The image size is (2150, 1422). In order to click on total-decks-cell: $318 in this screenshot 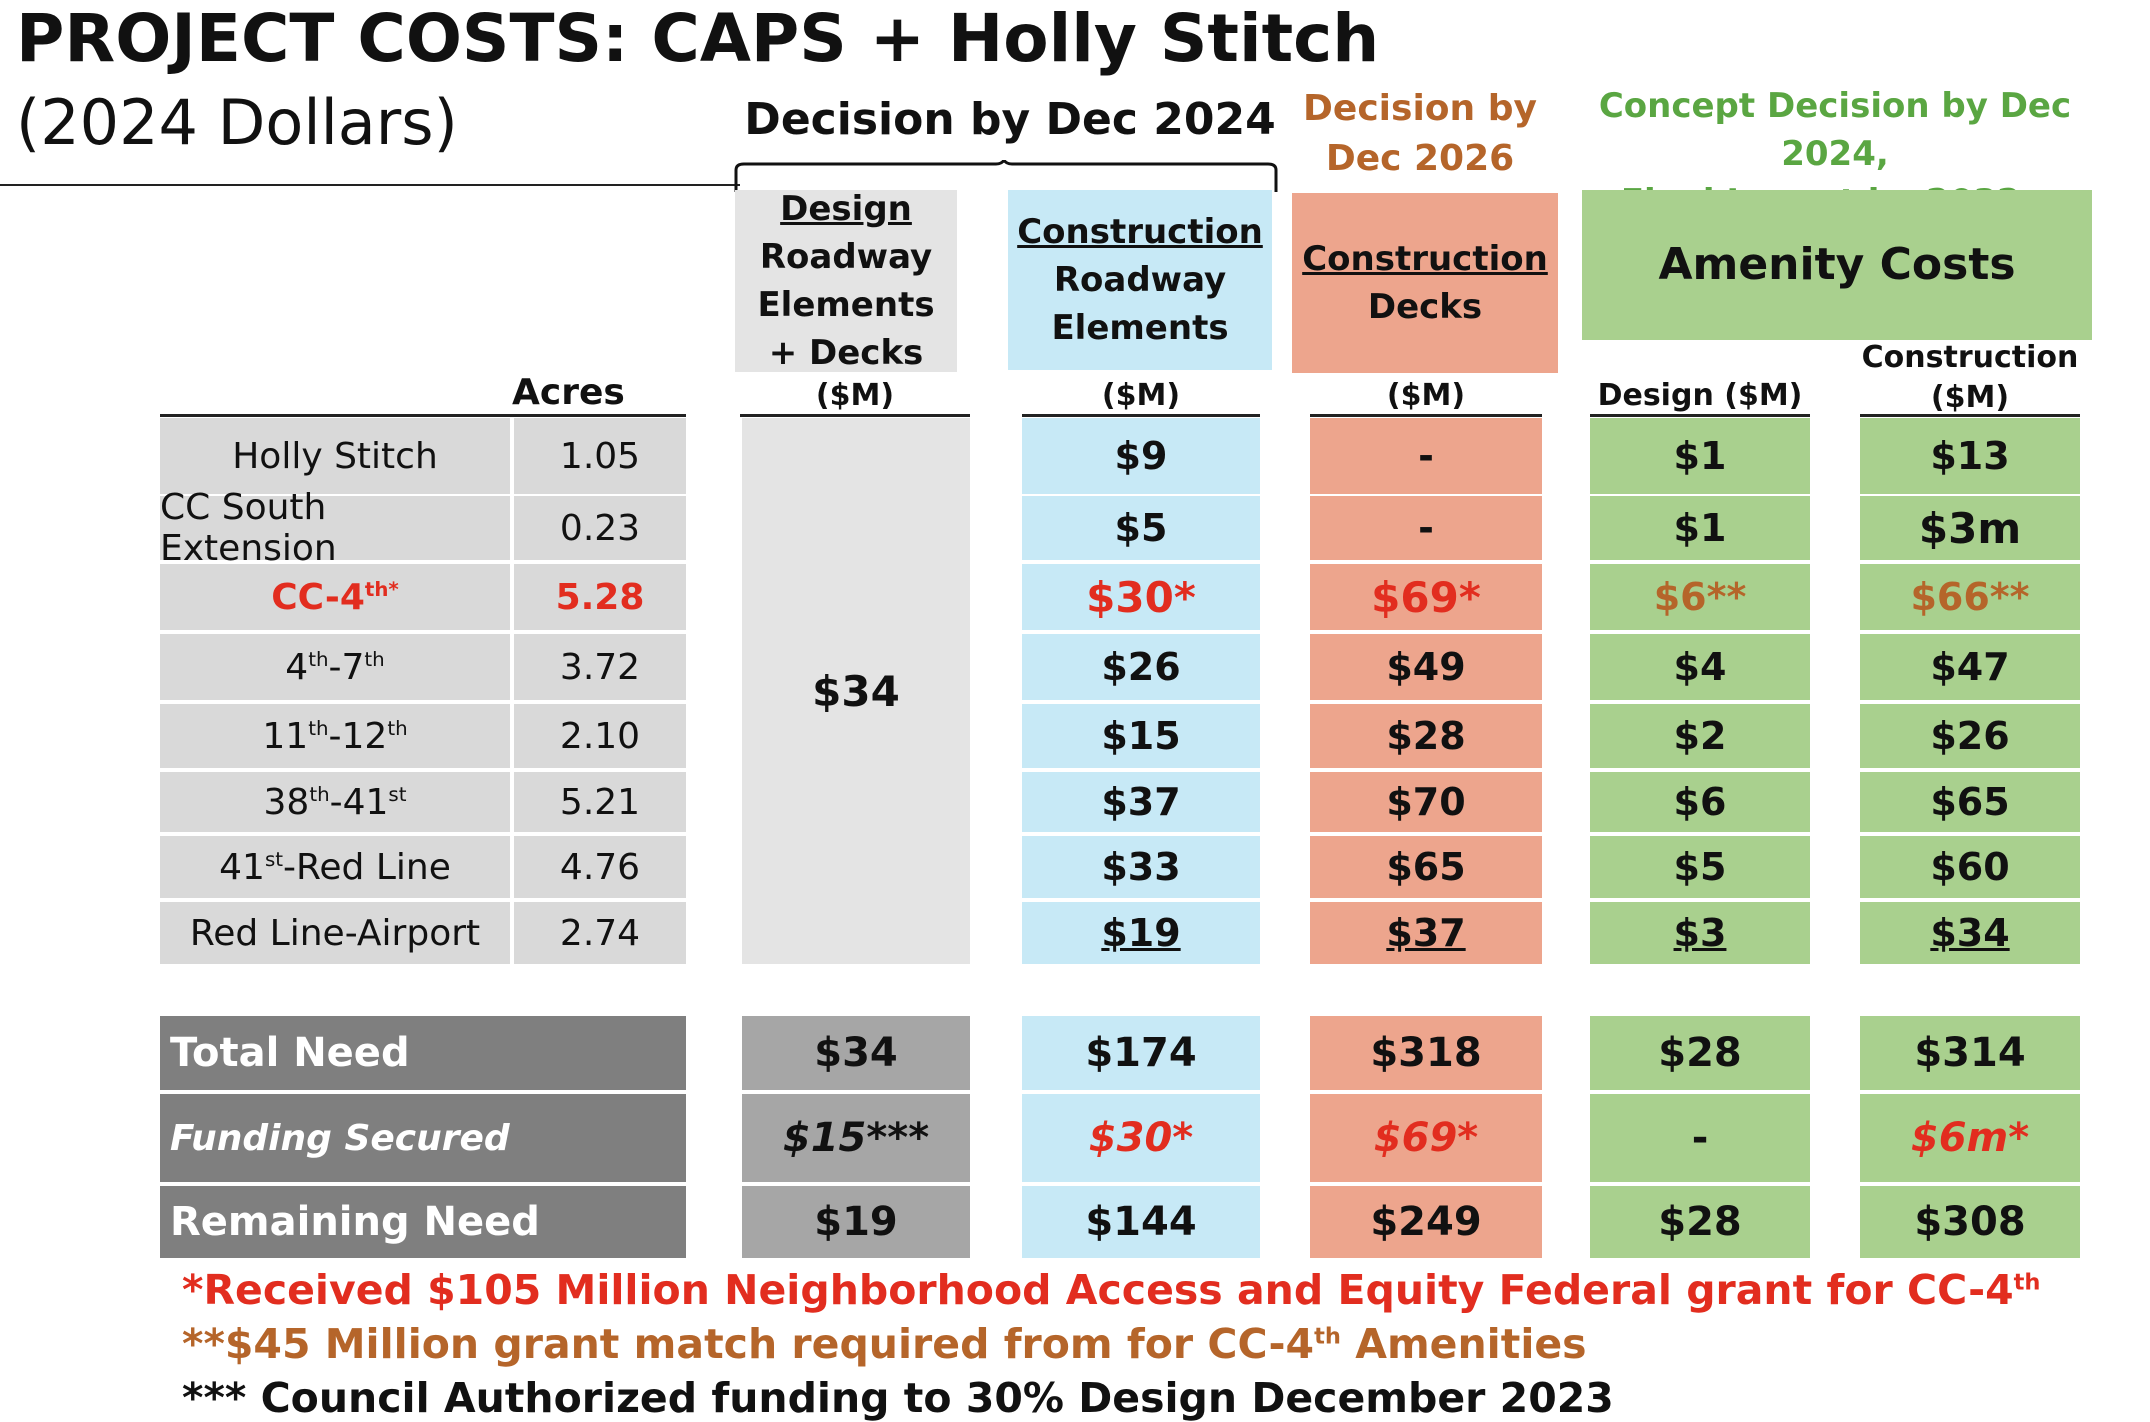, I will do `click(1426, 1053)`.